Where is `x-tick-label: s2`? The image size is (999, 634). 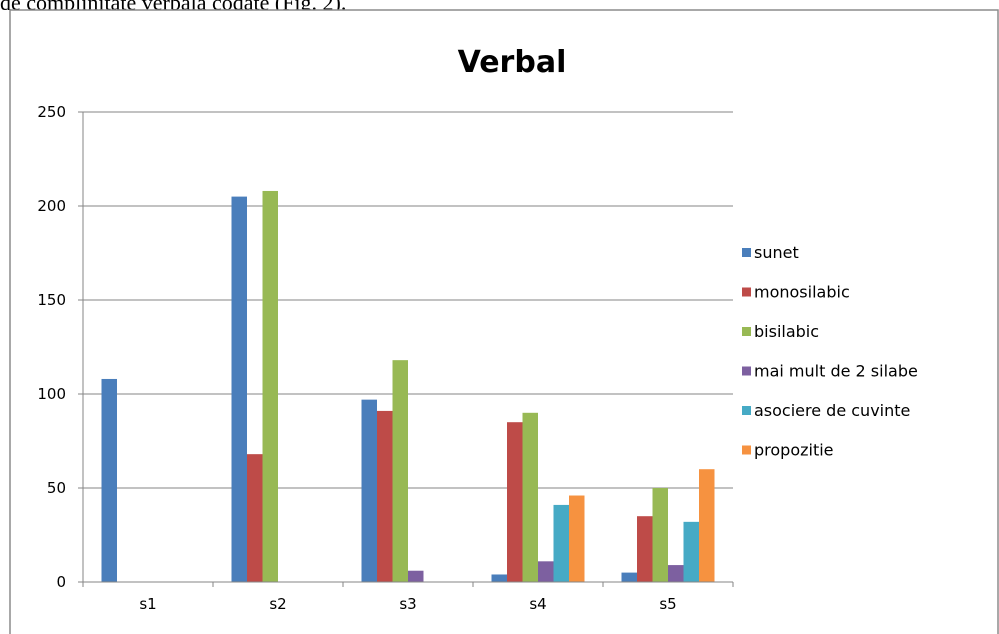 x-tick-label: s2 is located at coordinates (277, 604).